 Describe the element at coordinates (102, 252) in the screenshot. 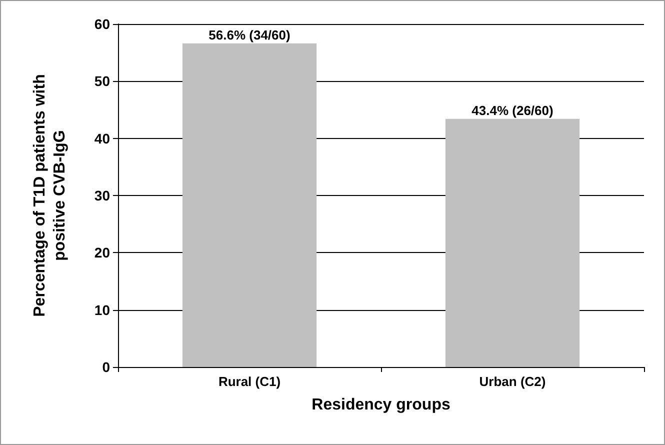

I see `y-tick-label: 20` at that location.